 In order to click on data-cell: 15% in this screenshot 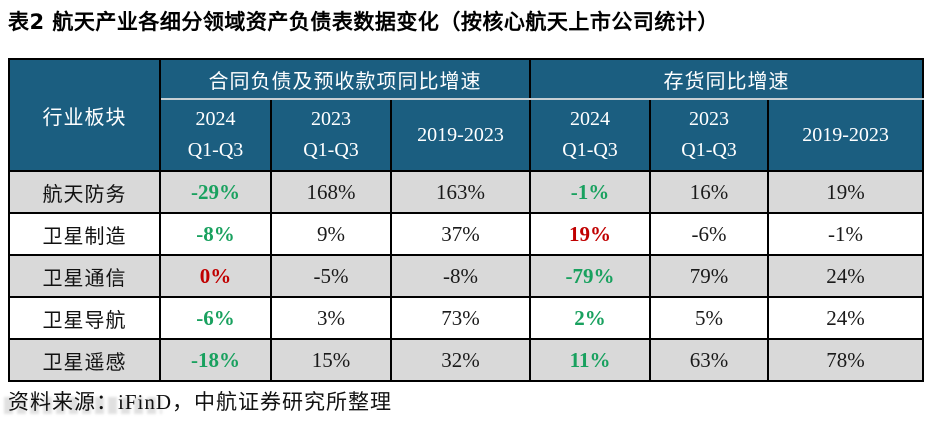, I will do `click(331, 360)`.